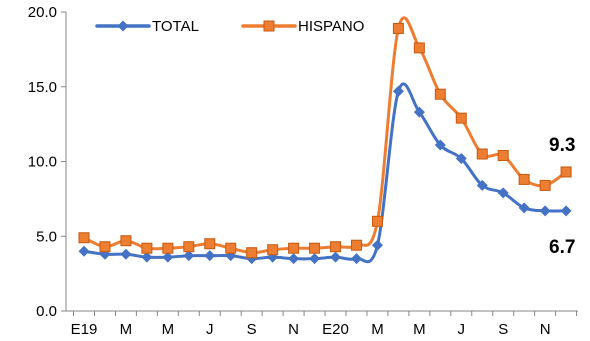 This screenshot has width=590, height=341. What do you see at coordinates (63, 161) in the screenshot?
I see `y-axis-ticks` at bounding box center [63, 161].